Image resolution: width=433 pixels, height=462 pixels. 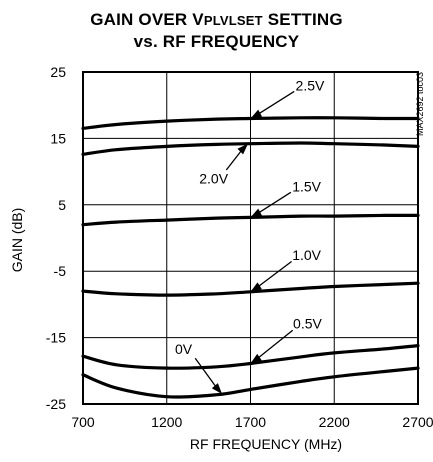 I want to click on curve-label-0V: 0V, so click(x=184, y=349).